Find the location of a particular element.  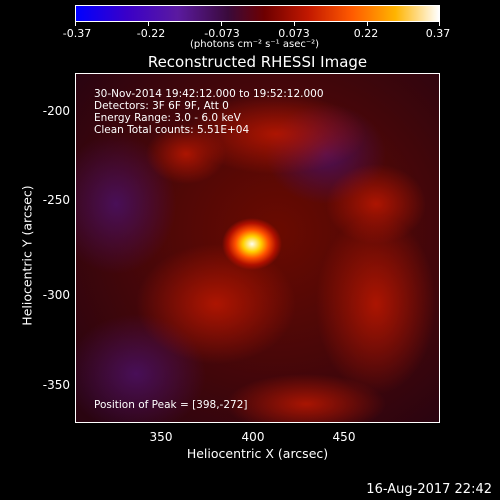

x-tick-label: 450 is located at coordinates (344, 437).